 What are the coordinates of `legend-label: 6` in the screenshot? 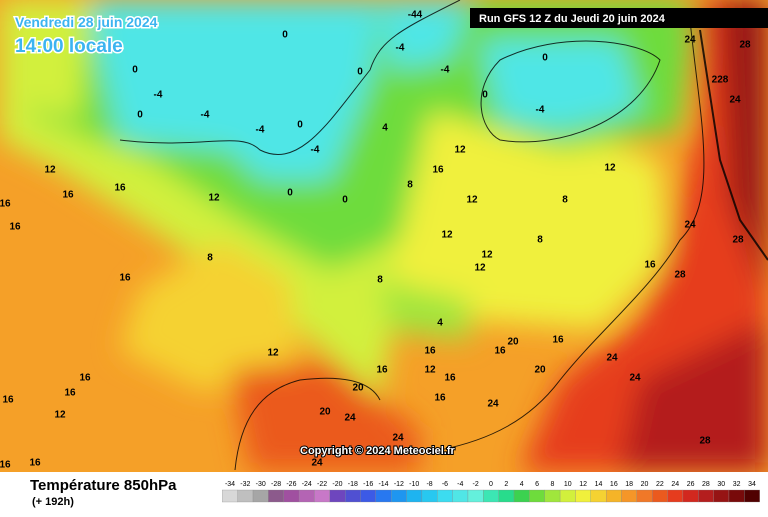 It's located at (537, 484).